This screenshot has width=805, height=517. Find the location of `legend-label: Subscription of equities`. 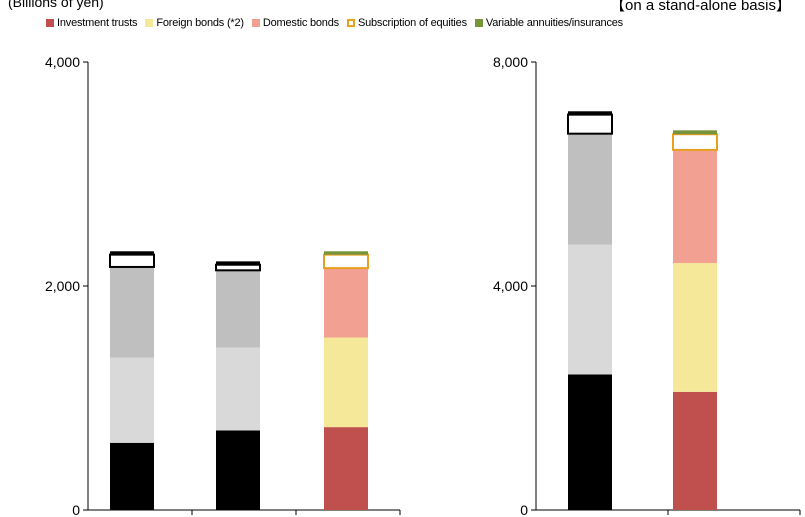

legend-label: Subscription of equities is located at coordinates (412, 23).